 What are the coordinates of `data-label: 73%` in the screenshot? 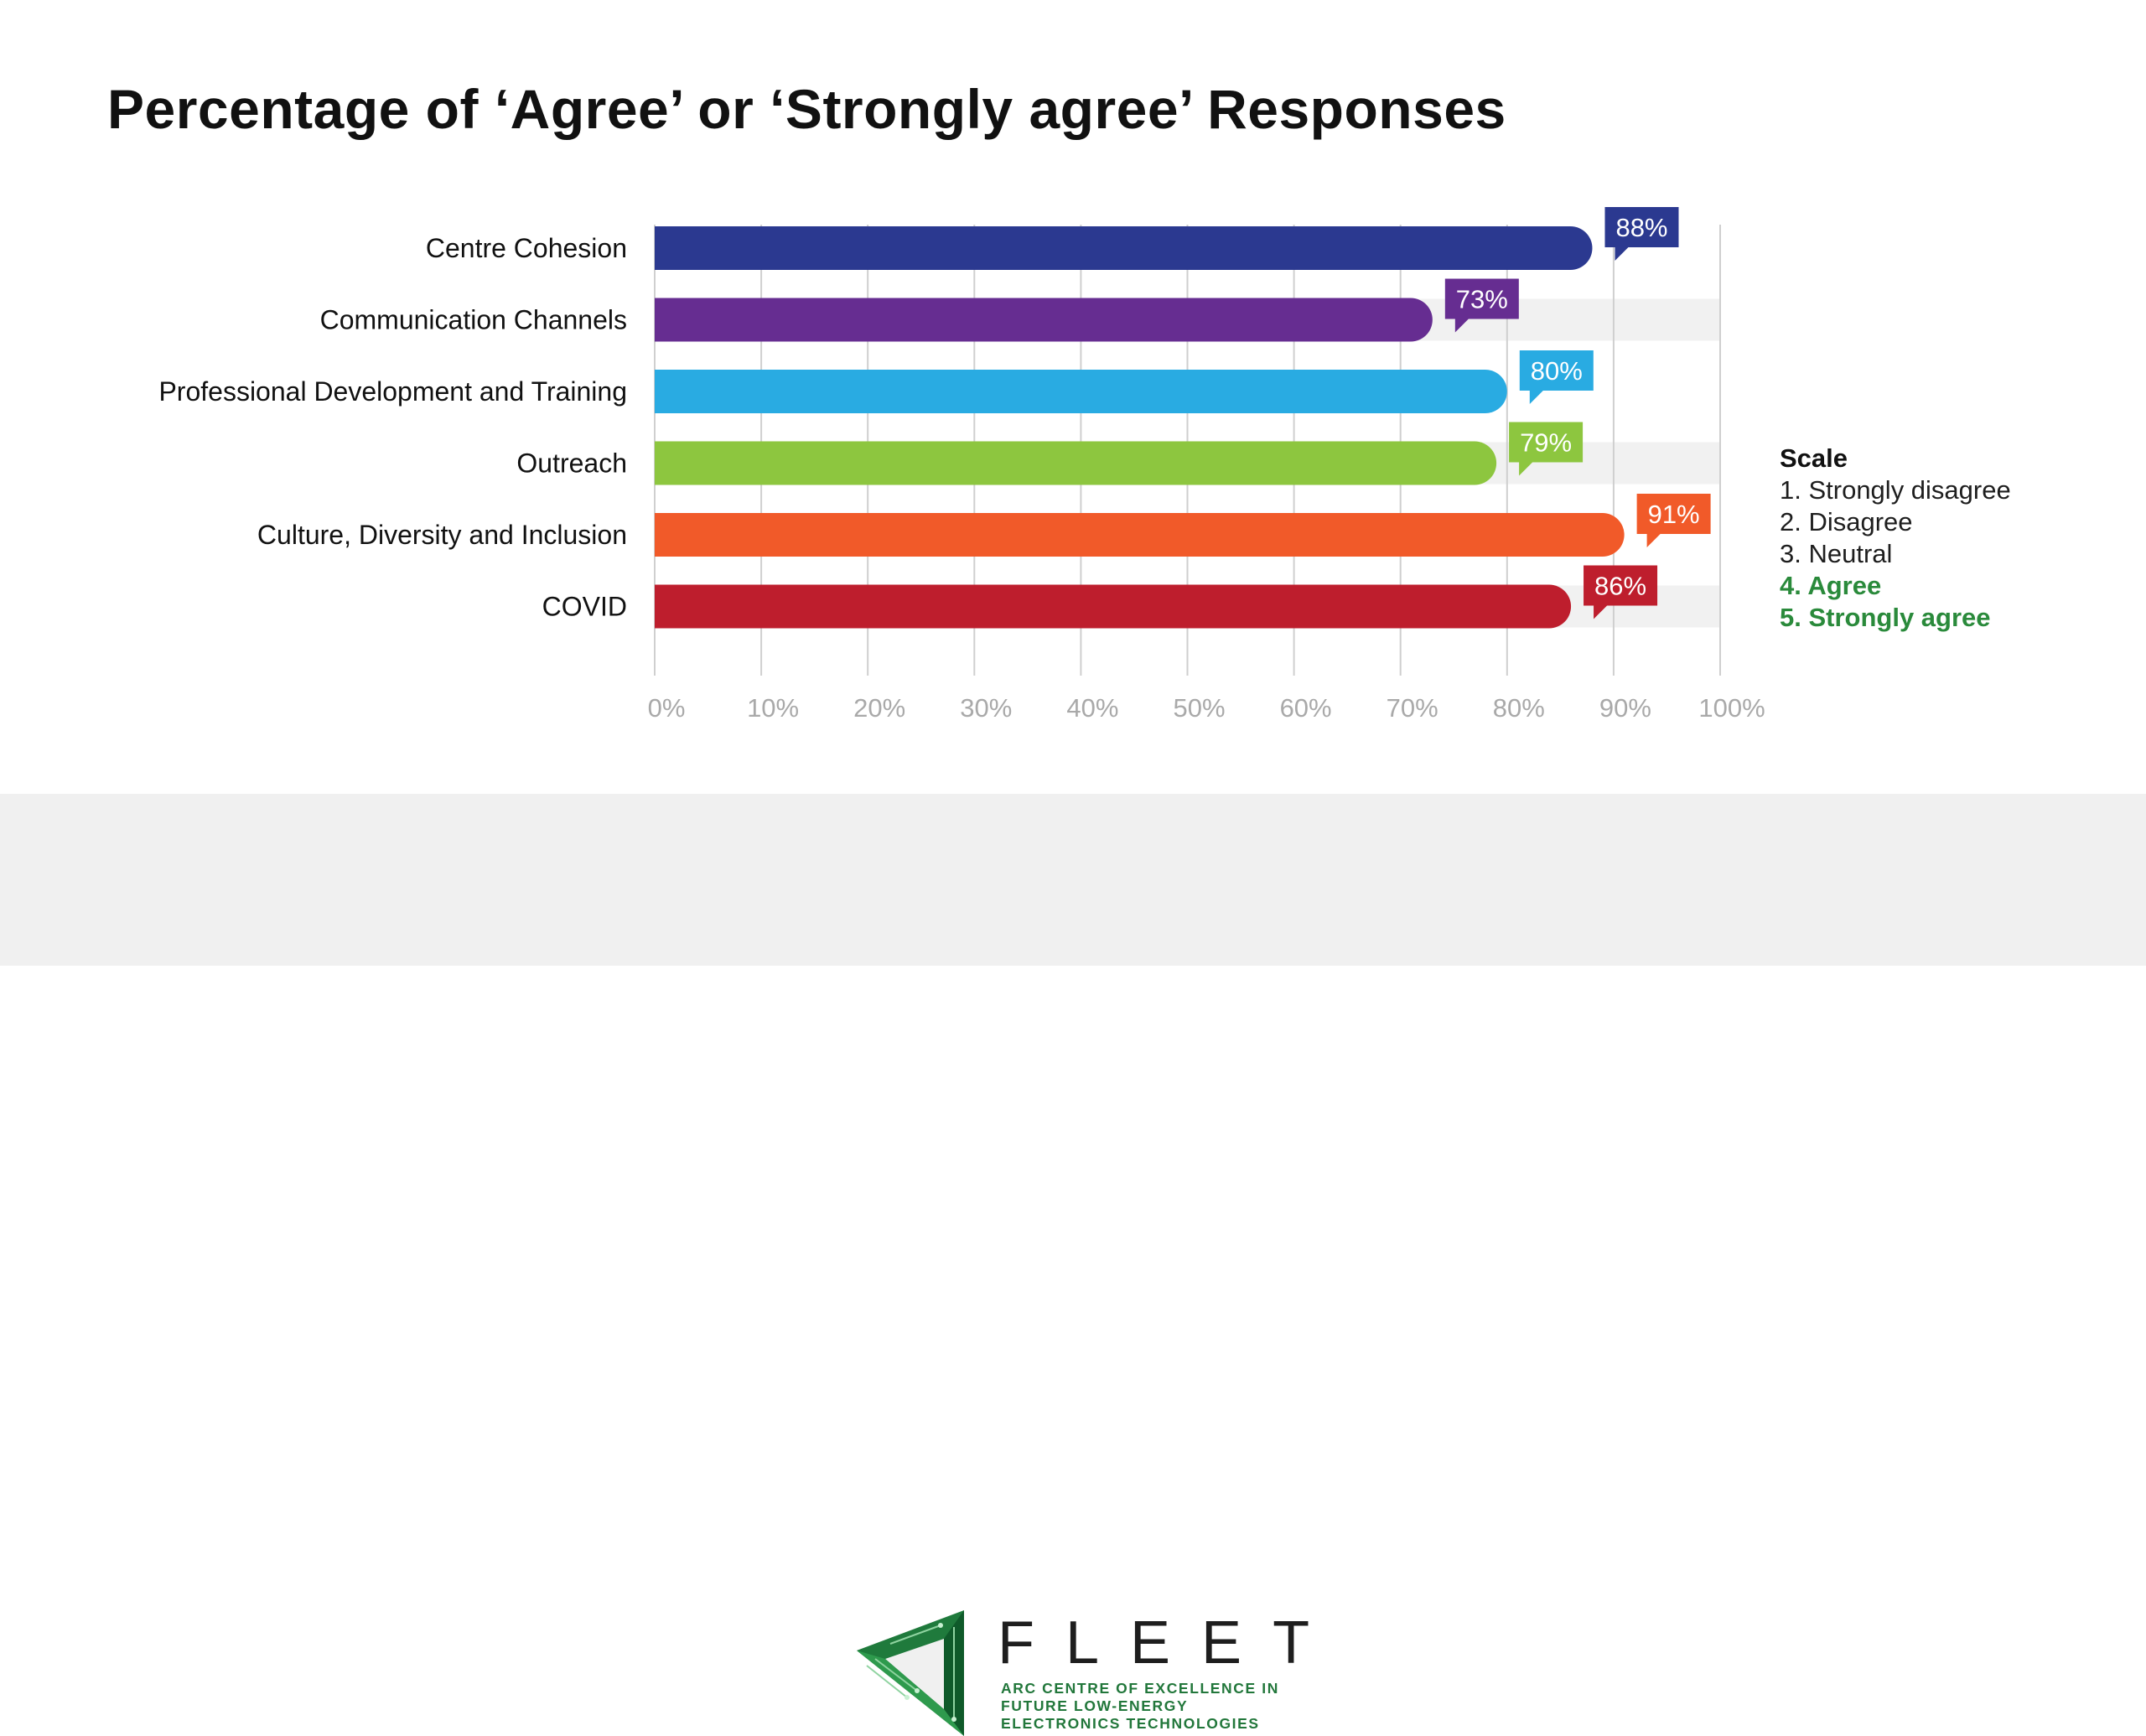 It's located at (1482, 299).